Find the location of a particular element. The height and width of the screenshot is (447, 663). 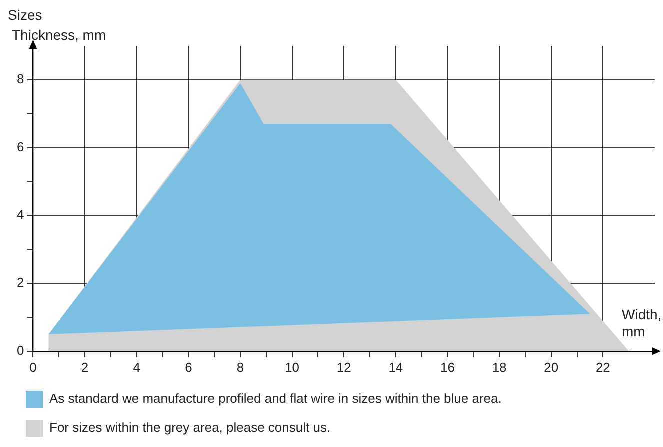

x-tick-label: 22 is located at coordinates (603, 367).